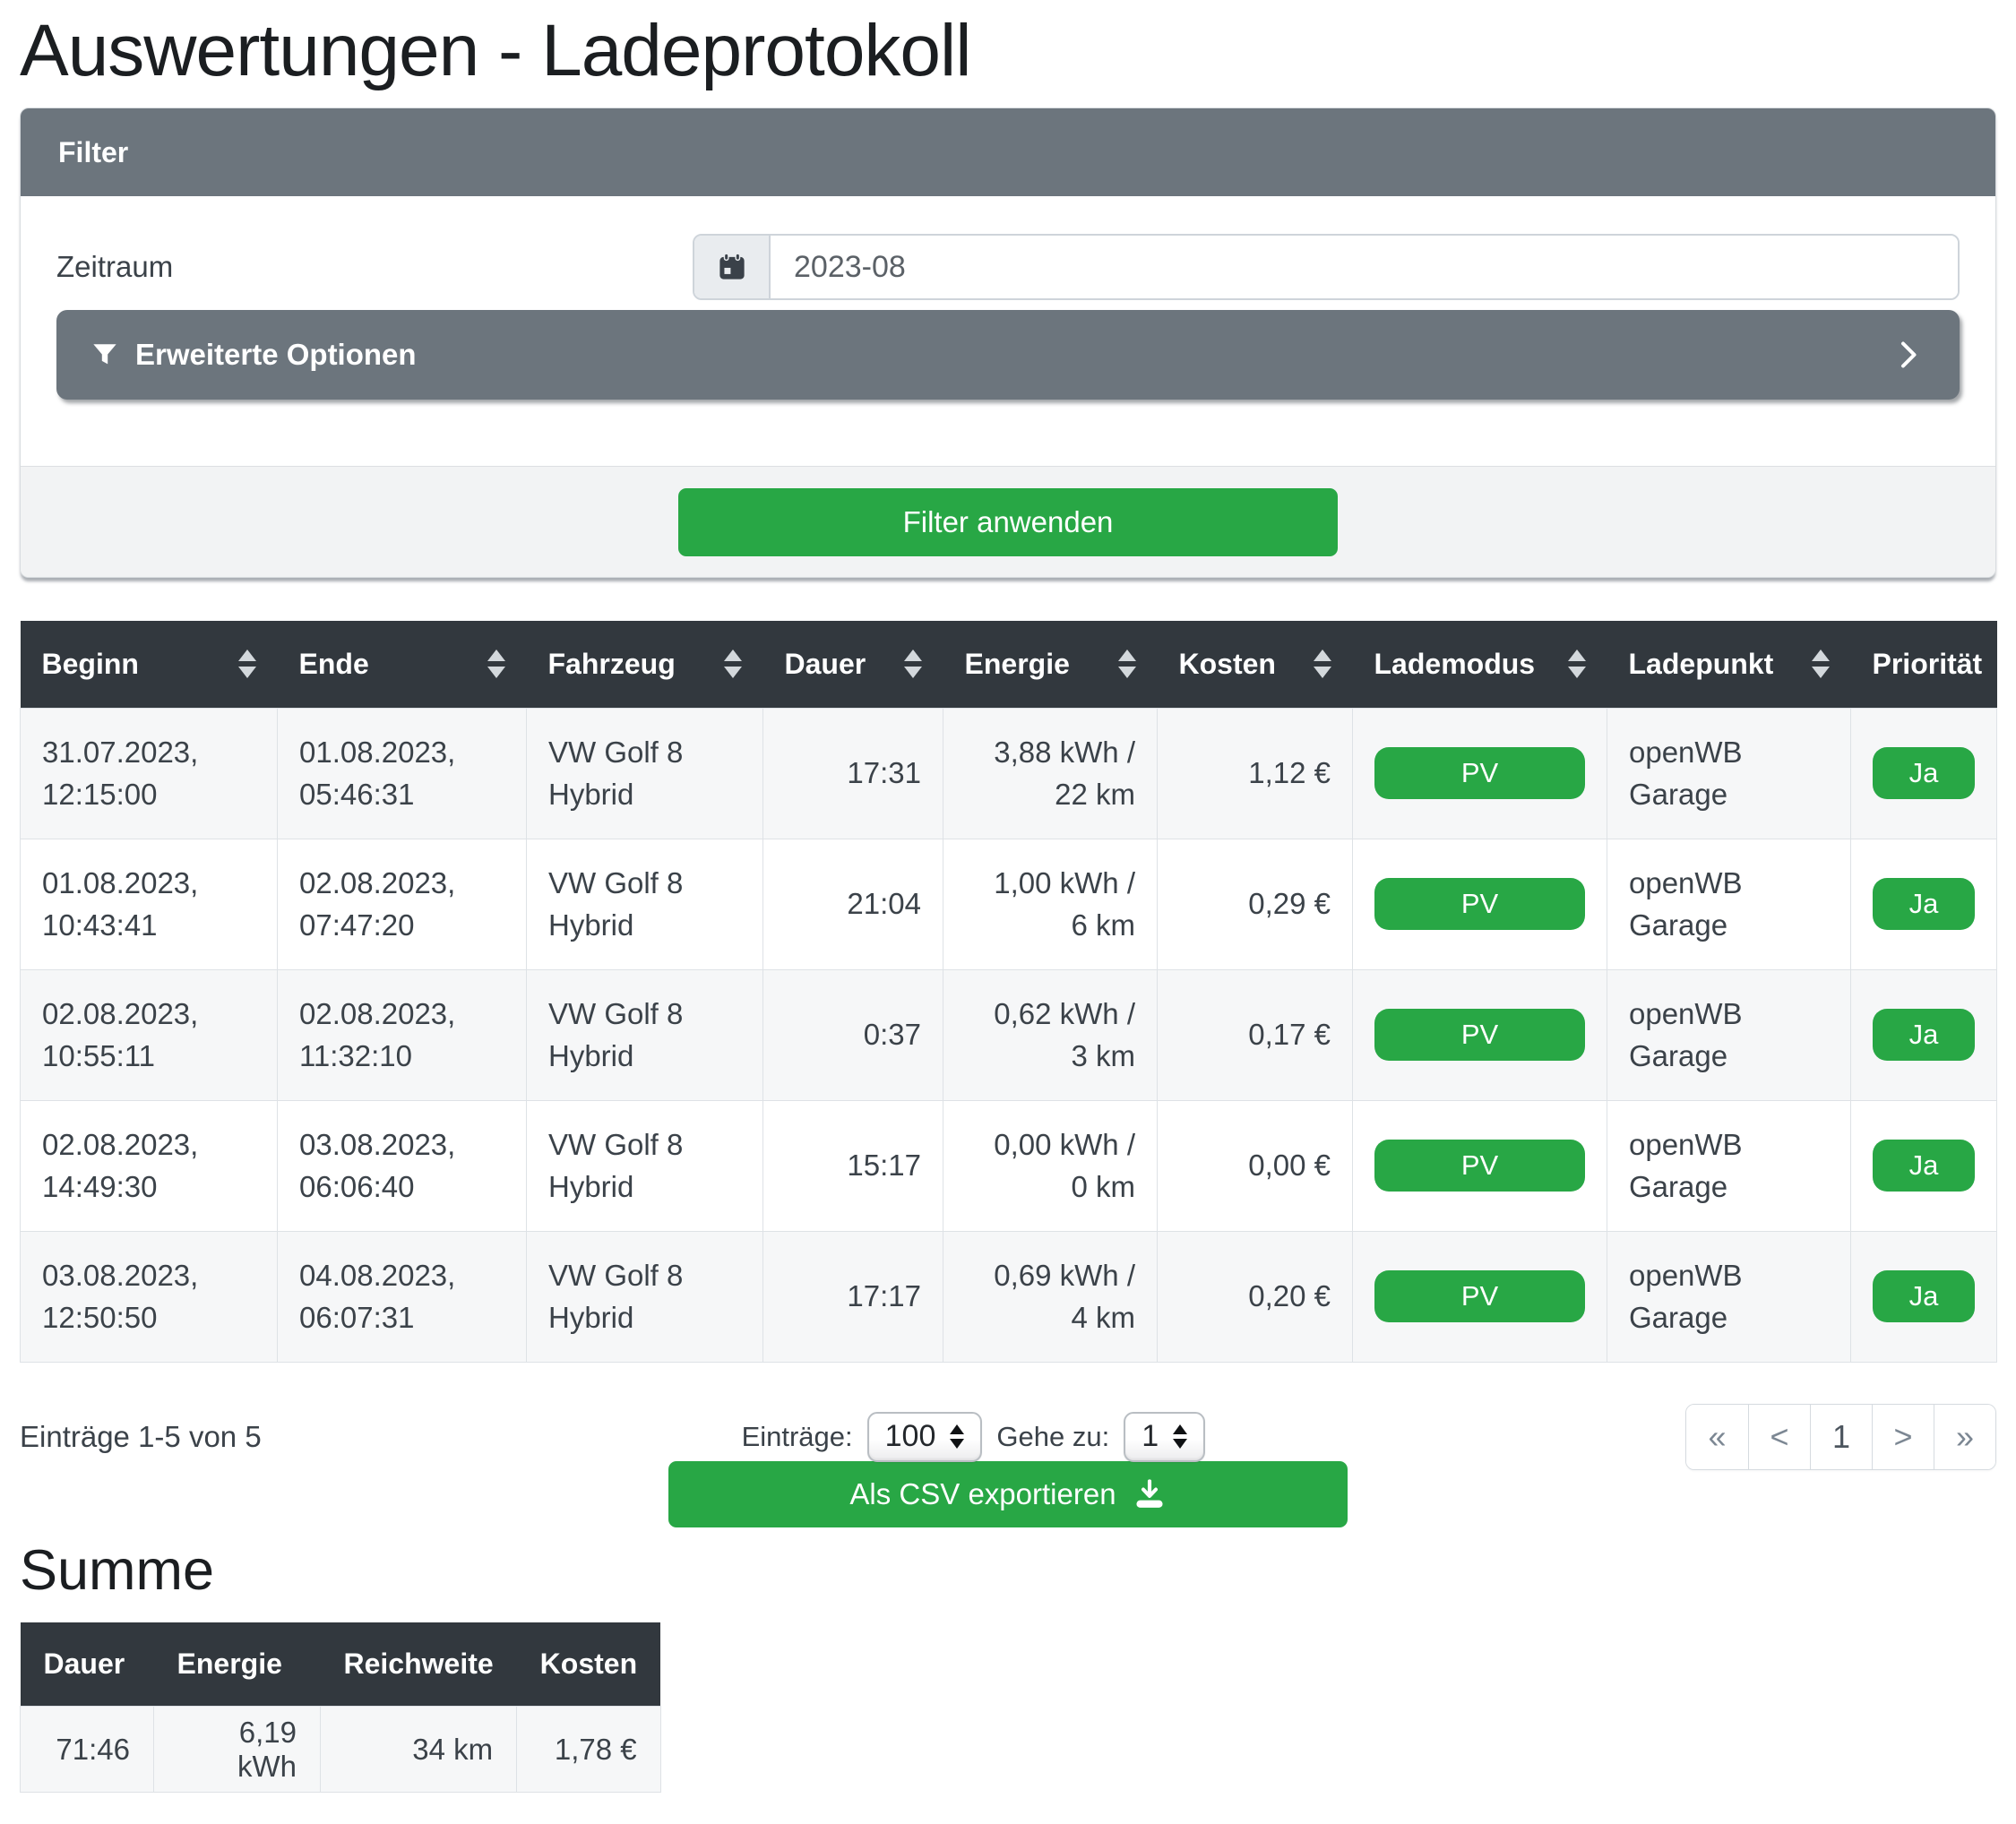 The height and width of the screenshot is (1824, 2016). What do you see at coordinates (589, 1664) in the screenshot?
I see `sum-col-kosten: Kosten` at bounding box center [589, 1664].